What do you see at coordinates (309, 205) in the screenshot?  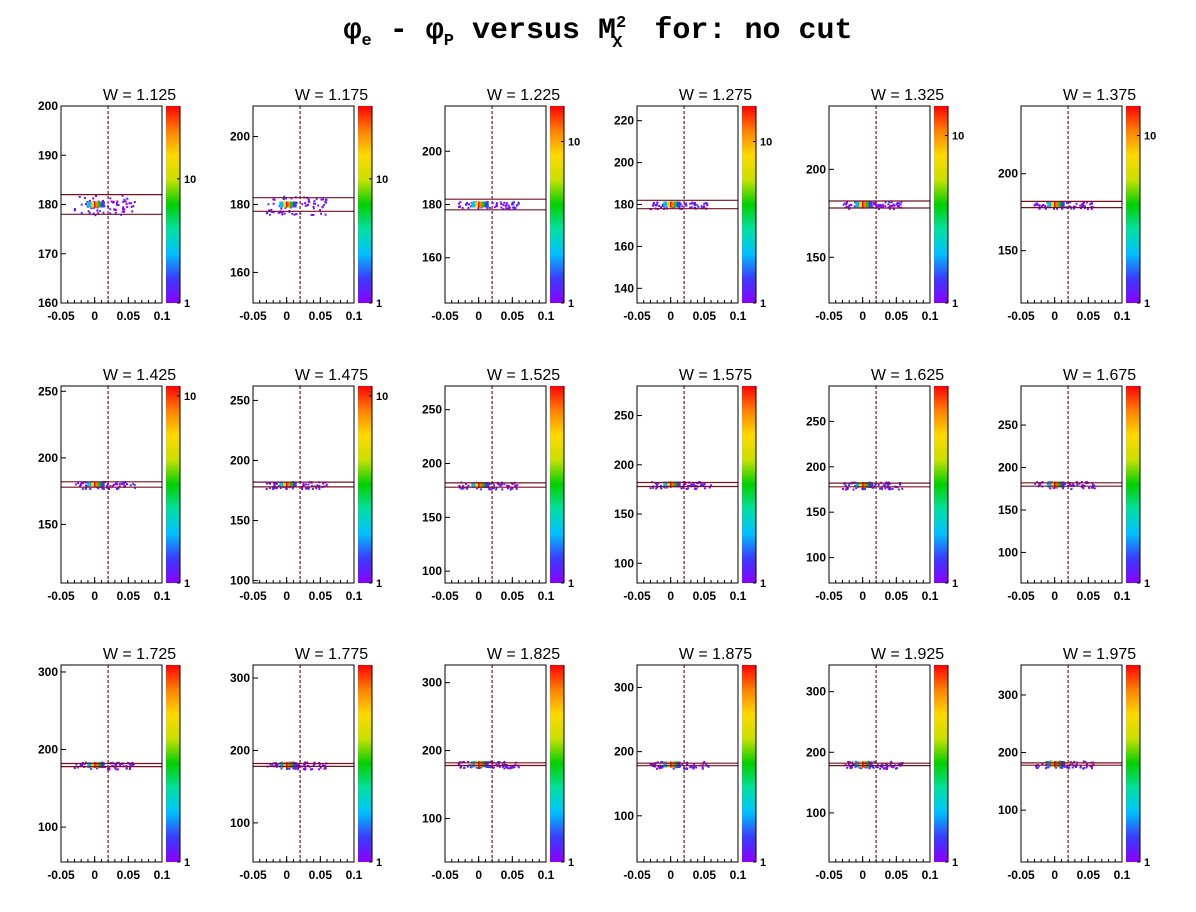 I see `panel-1175: W = 1.175 -0.05 0 0.05 0.1 160 180 200 1 10` at bounding box center [309, 205].